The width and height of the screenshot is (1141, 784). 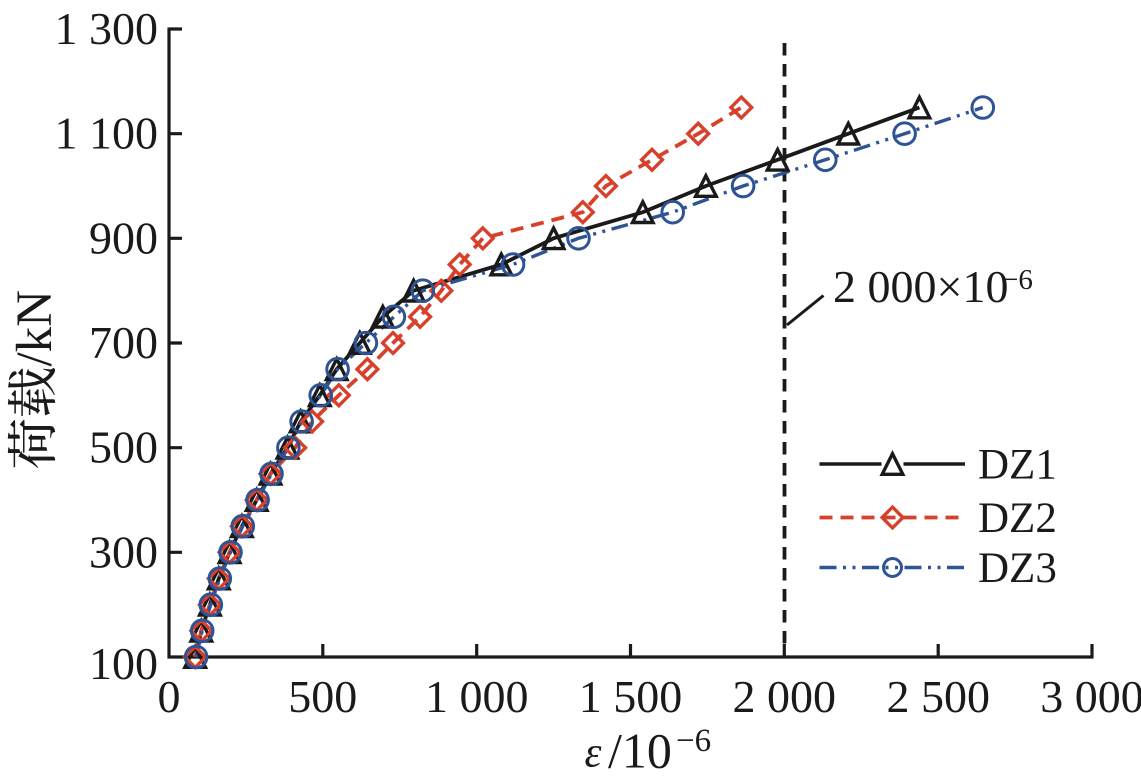 What do you see at coordinates (920, 286) in the screenshot?
I see `svg-text: 2 000×10` at bounding box center [920, 286].